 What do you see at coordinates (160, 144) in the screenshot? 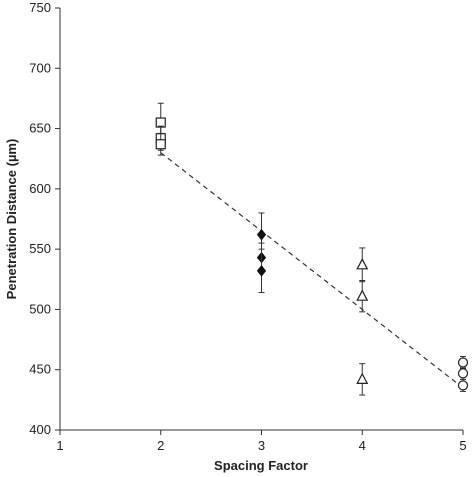
I see `data-point-square-open` at bounding box center [160, 144].